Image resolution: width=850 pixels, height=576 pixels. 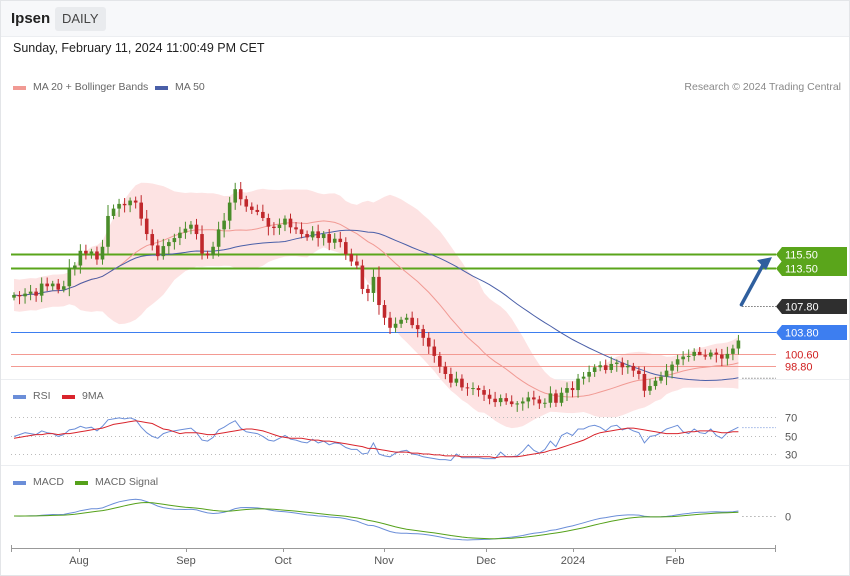 I want to click on legend-macd-signal-swatch, so click(x=81, y=483).